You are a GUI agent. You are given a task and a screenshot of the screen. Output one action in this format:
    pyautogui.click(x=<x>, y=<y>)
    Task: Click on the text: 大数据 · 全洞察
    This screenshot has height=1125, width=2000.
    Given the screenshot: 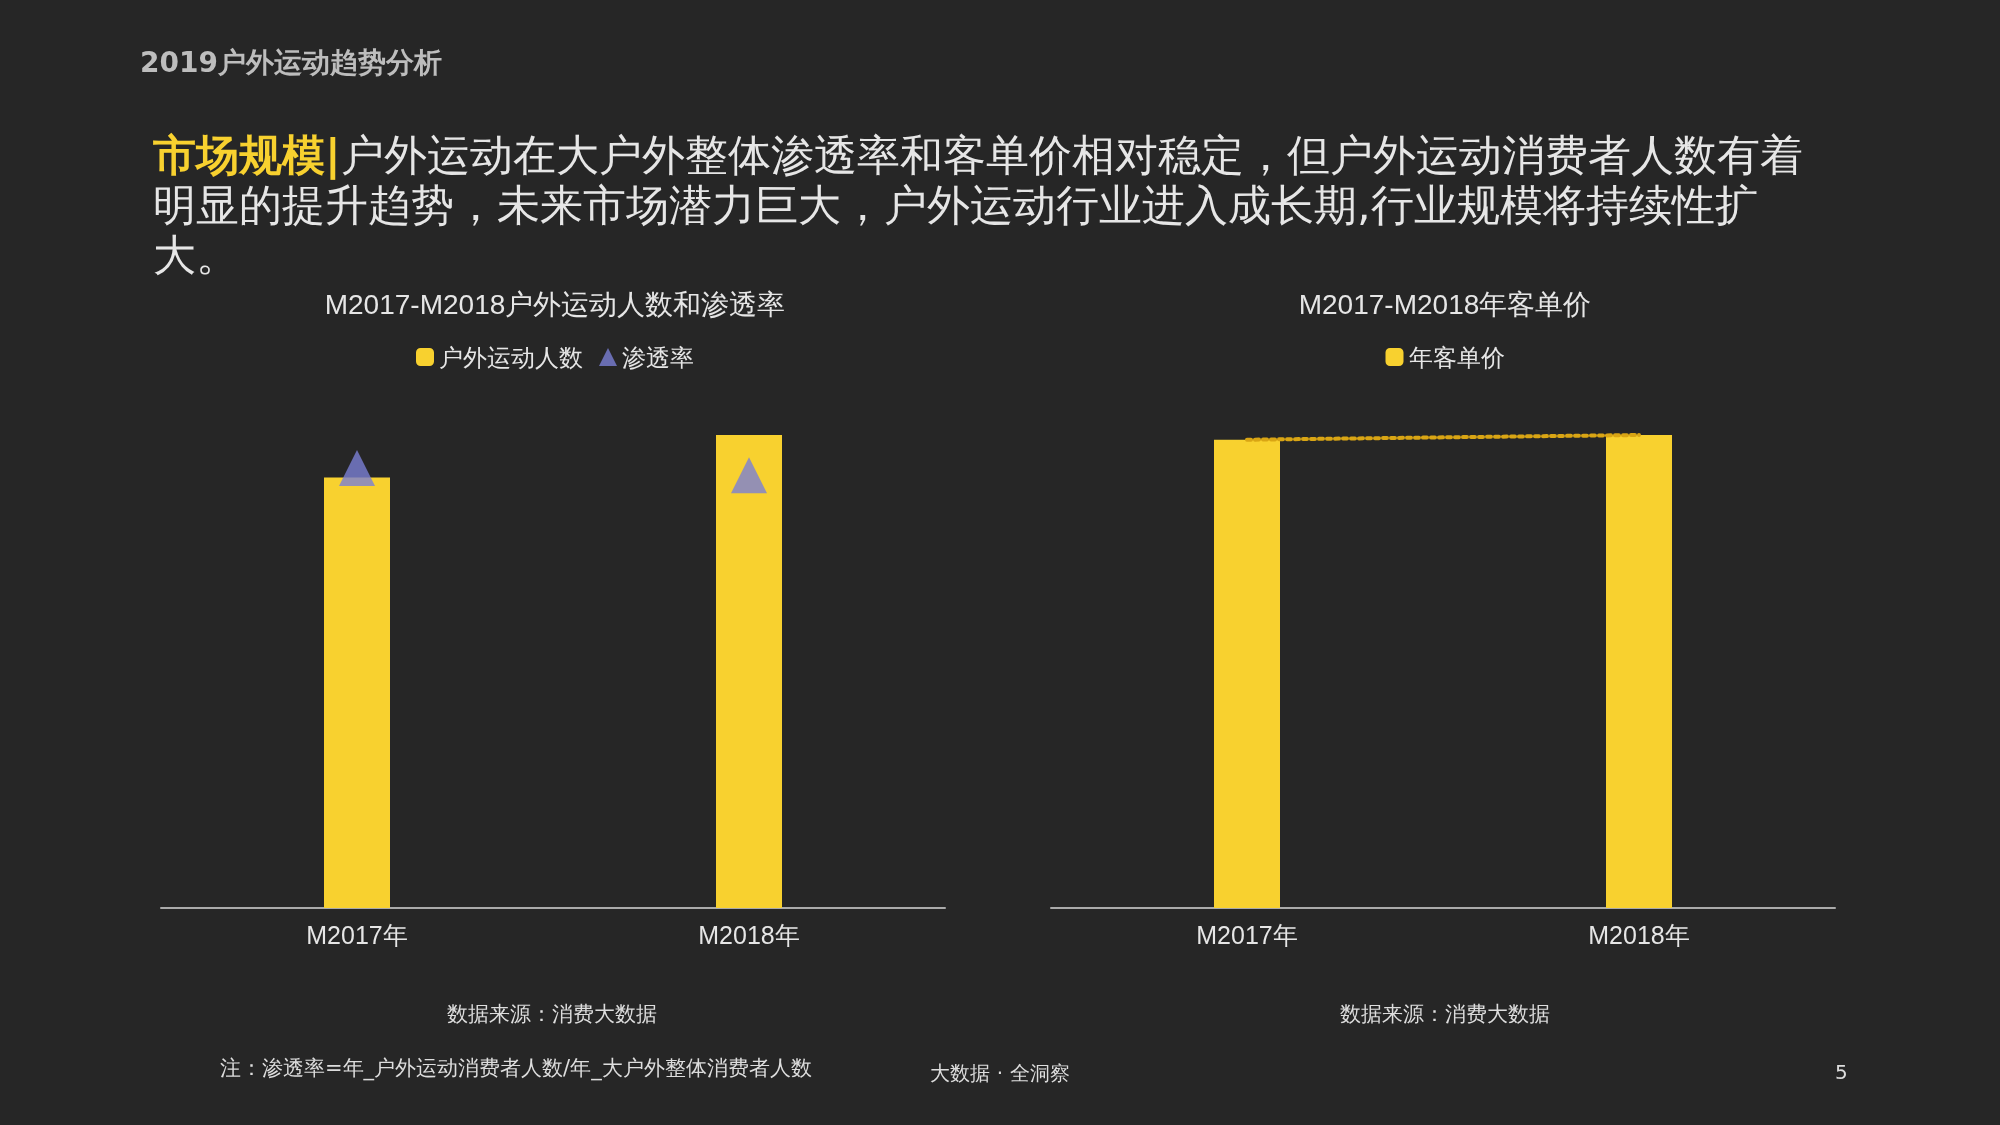 What is the action you would take?
    pyautogui.click(x=1000, y=1073)
    